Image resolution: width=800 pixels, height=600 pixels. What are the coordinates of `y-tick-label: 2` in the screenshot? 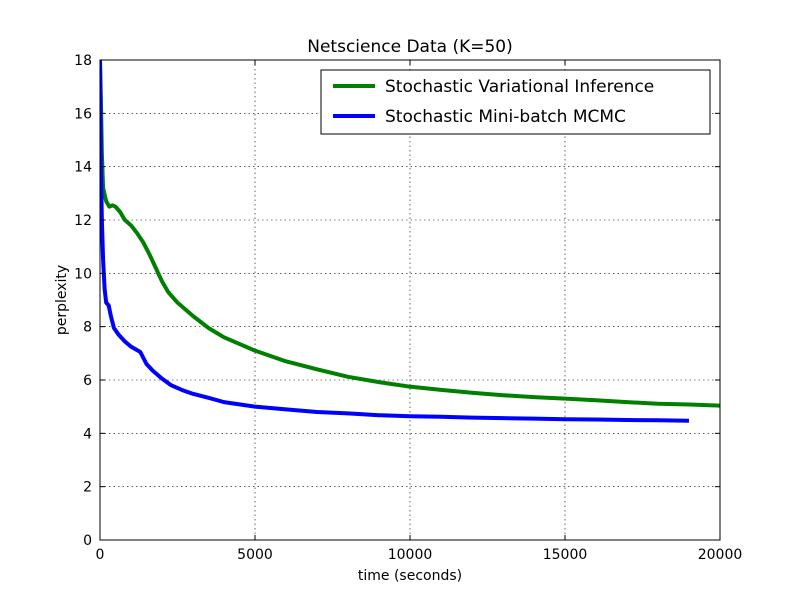 It's located at (87, 488).